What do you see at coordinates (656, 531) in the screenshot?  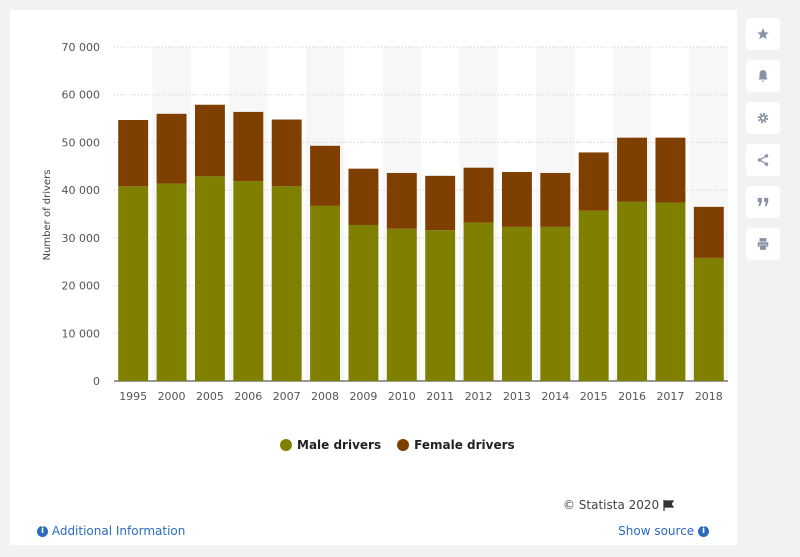 I see `show-source-label: Show source` at bounding box center [656, 531].